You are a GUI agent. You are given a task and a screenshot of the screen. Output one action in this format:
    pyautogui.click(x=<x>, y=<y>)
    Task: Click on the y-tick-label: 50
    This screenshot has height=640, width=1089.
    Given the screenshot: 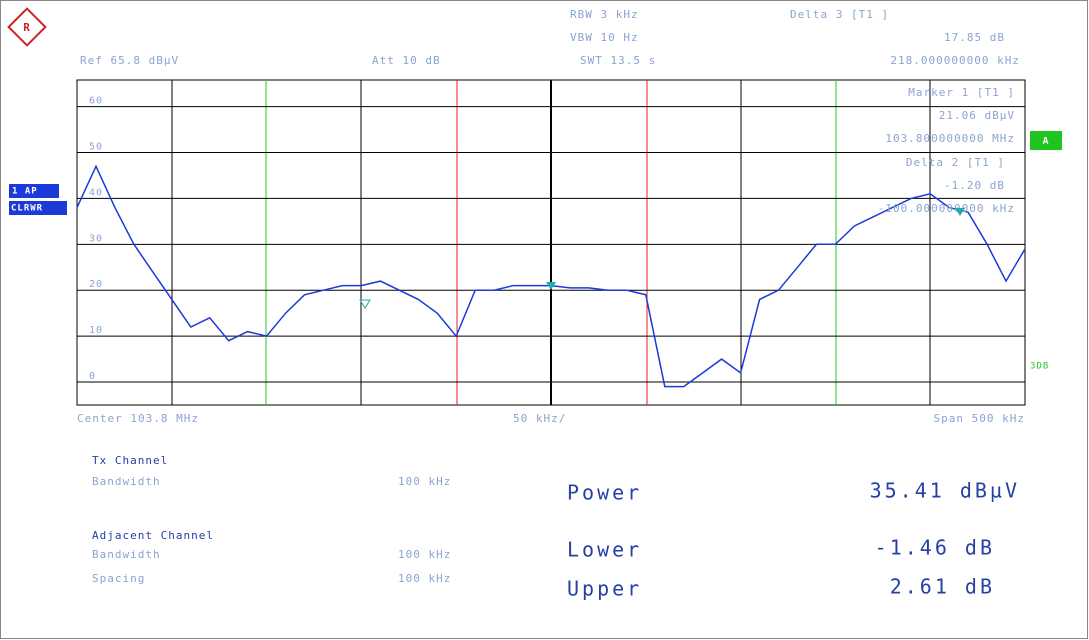 What is the action you would take?
    pyautogui.click(x=96, y=147)
    